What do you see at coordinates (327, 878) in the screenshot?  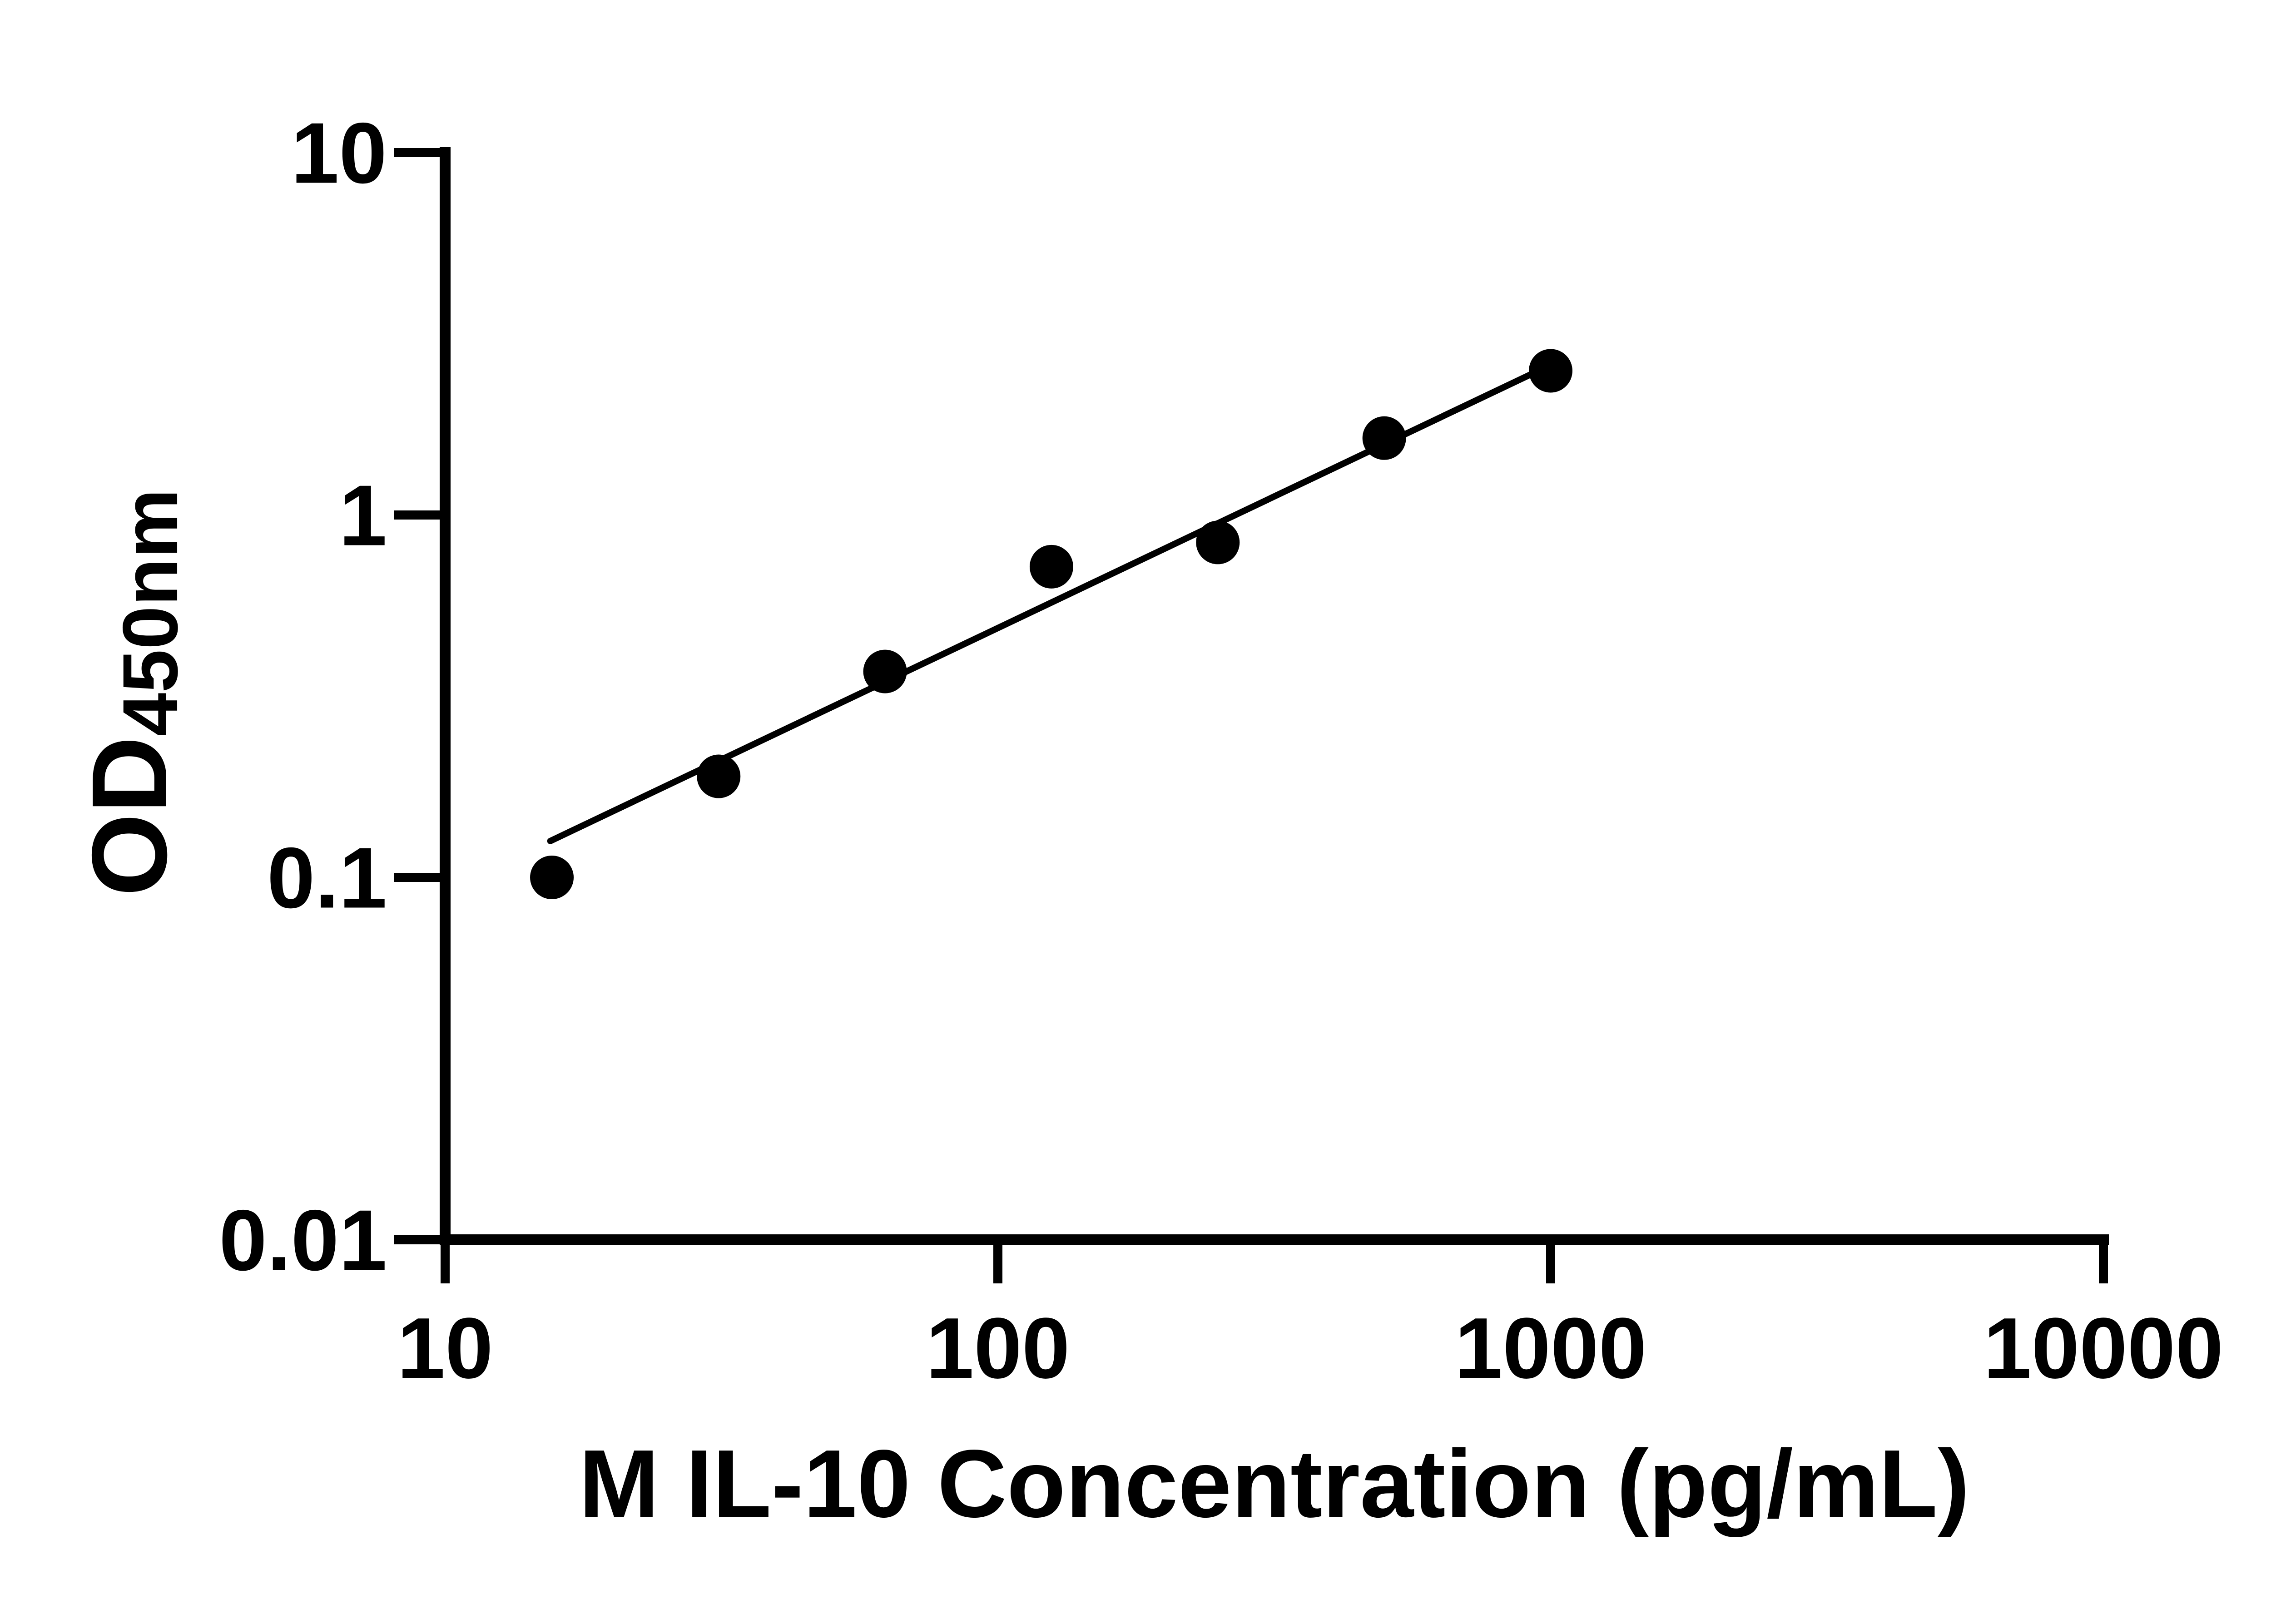 I see `y-tick-label: 0.1` at bounding box center [327, 878].